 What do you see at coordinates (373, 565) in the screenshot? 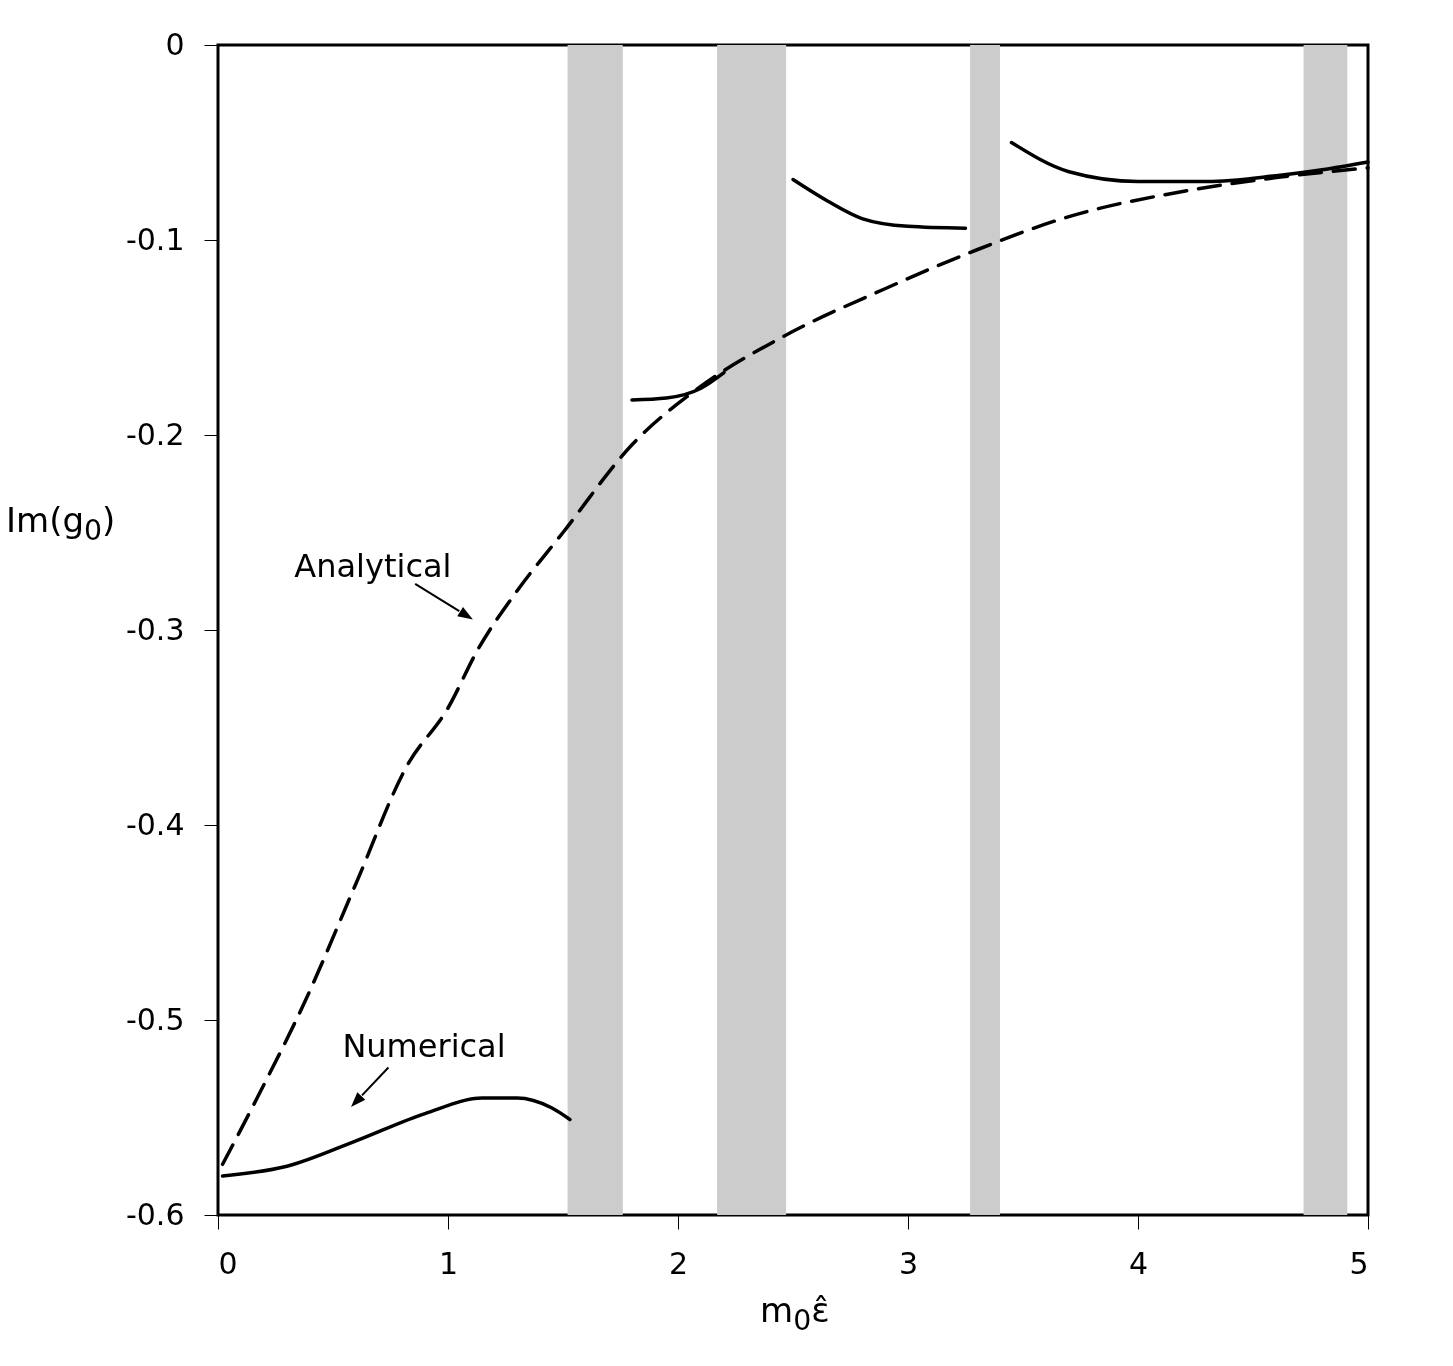
I see `annotation: Analytical` at bounding box center [373, 565].